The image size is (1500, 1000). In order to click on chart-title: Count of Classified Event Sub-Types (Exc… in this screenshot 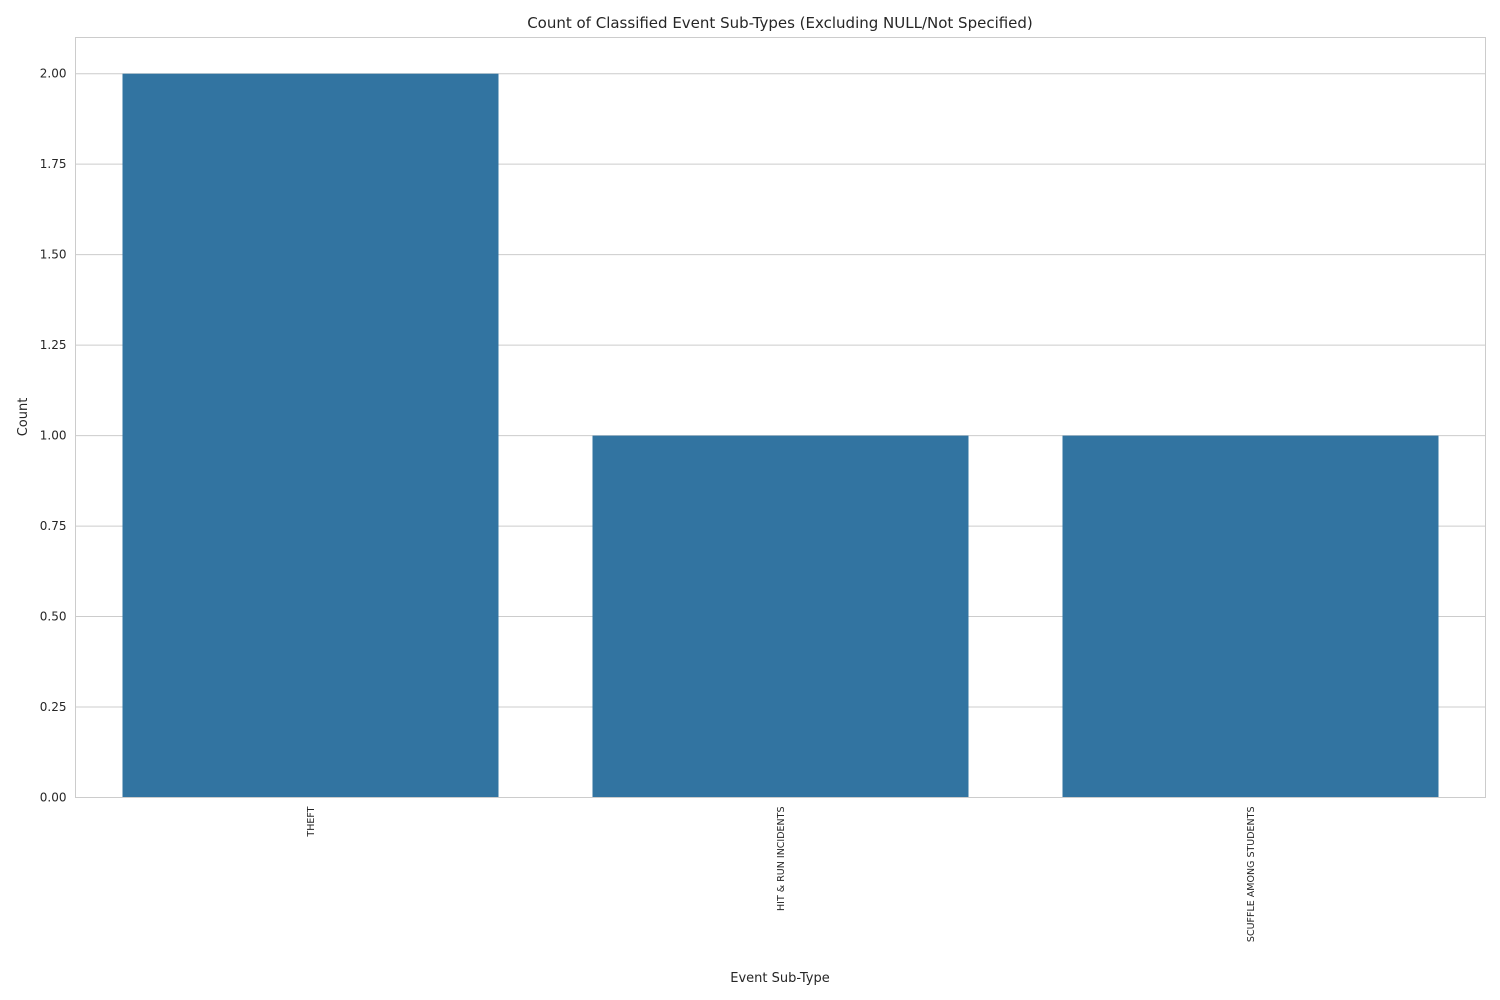, I will do `click(780, 23)`.